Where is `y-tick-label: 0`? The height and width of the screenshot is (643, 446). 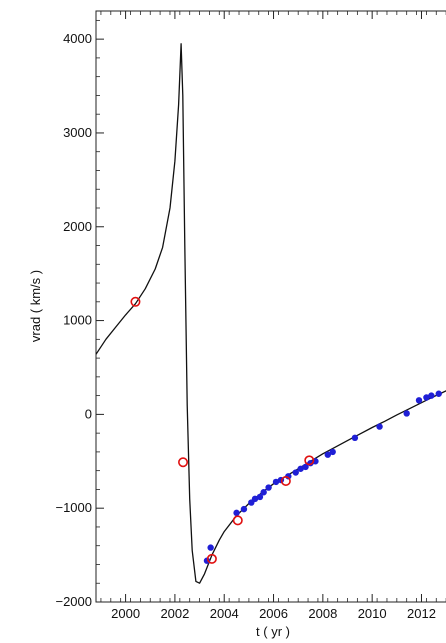 y-tick-label: 0 is located at coordinates (88, 413).